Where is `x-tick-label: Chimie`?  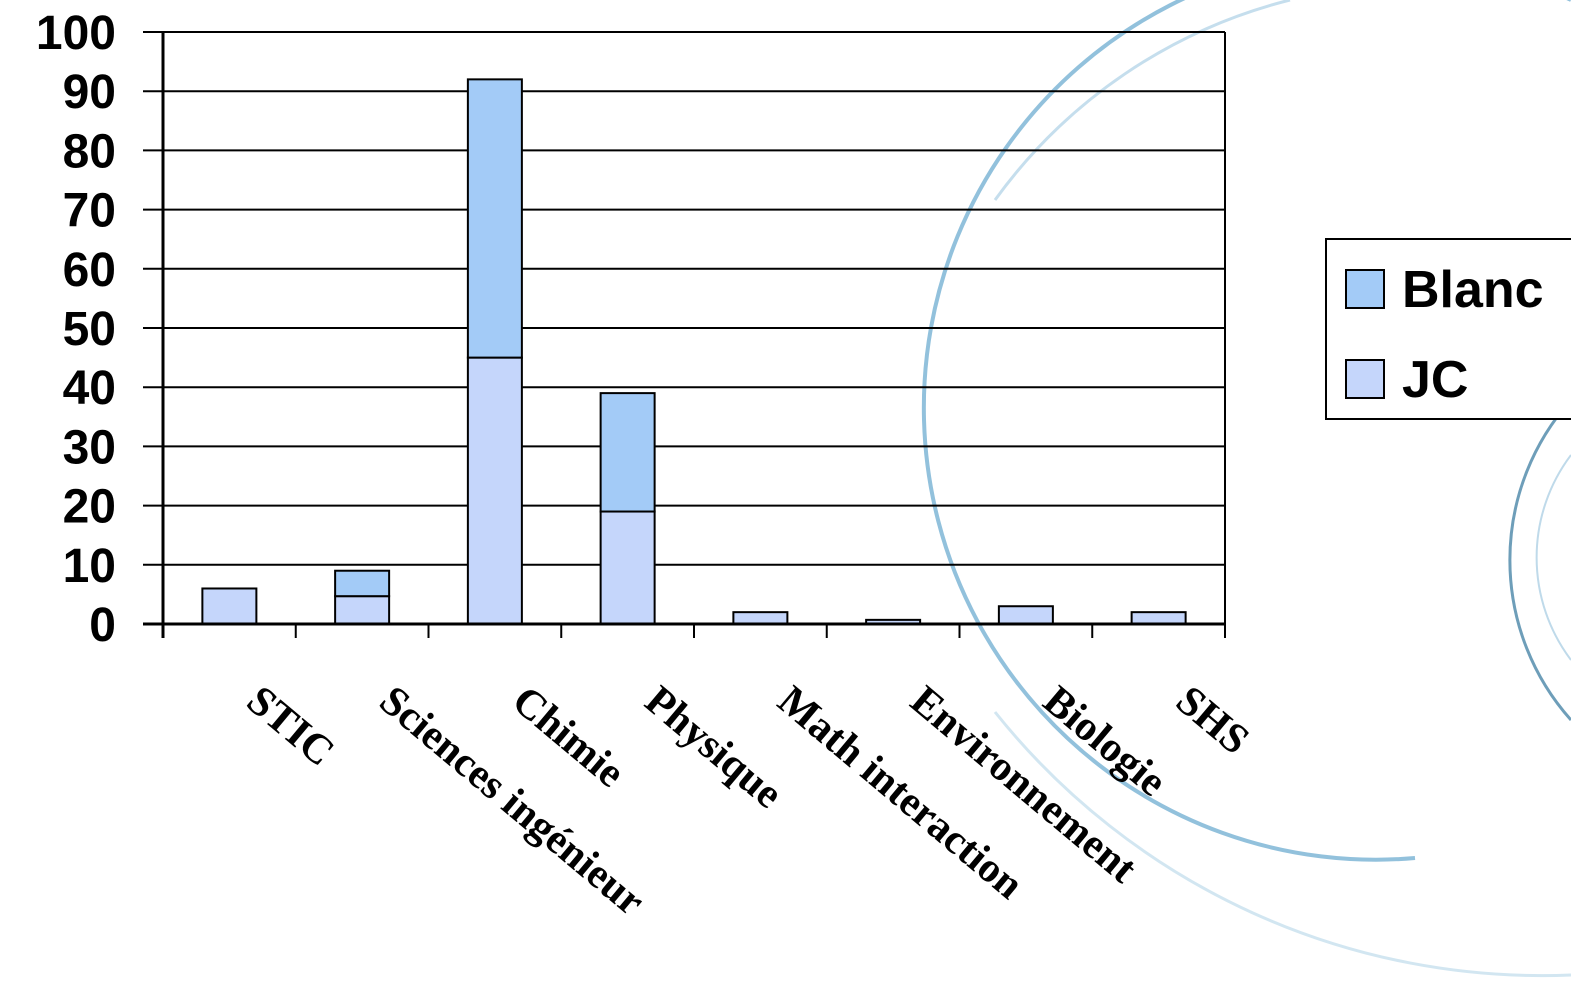 x-tick-label: Chimie is located at coordinates (568, 736).